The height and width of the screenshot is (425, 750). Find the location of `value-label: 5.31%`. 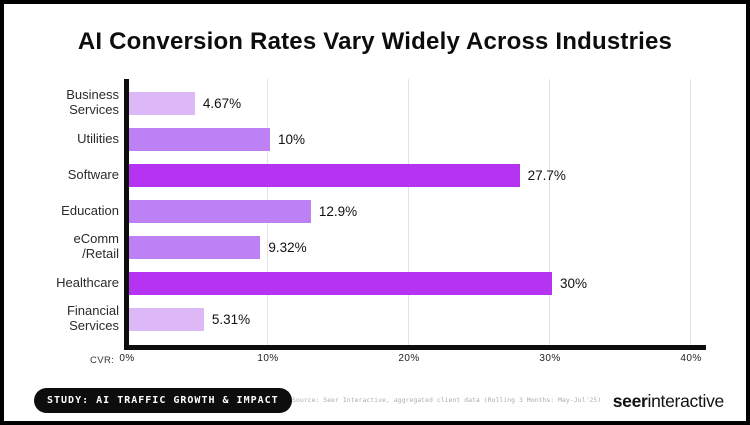

value-label: 5.31% is located at coordinates (231, 319).